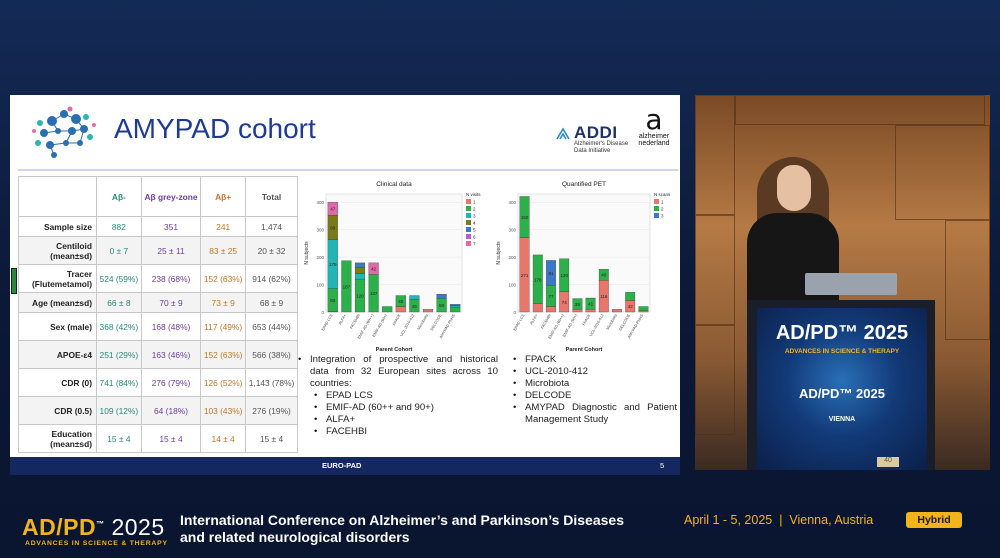  I want to click on cell-abeta-grey: 70 ± 9, so click(171, 302).